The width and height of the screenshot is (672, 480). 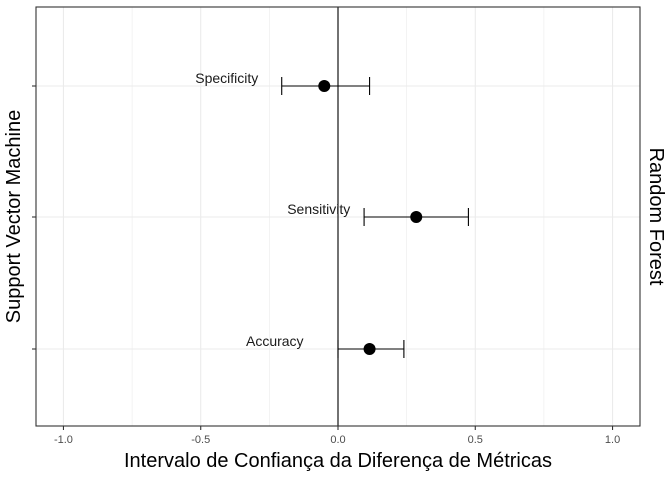 What do you see at coordinates (275, 341) in the screenshot?
I see `point-label: Accuracy` at bounding box center [275, 341].